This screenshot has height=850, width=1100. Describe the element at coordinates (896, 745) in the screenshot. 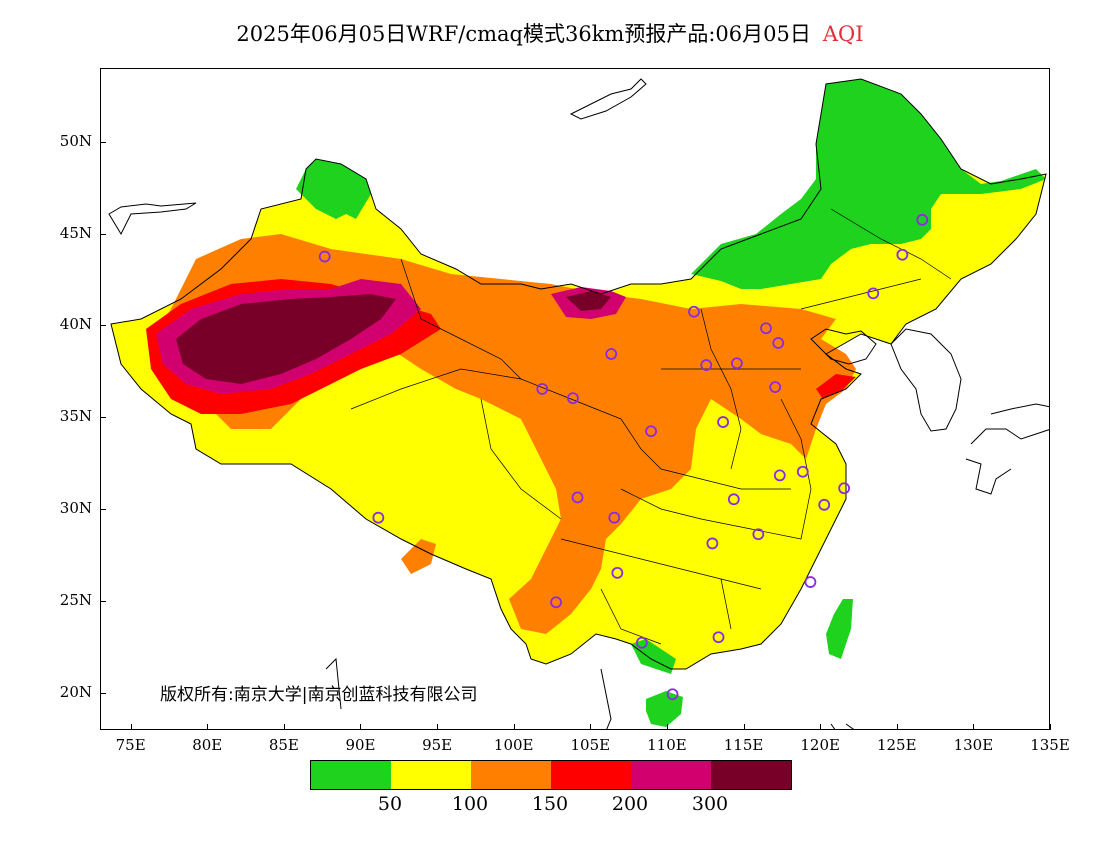

I see `lon-label: 125E` at that location.